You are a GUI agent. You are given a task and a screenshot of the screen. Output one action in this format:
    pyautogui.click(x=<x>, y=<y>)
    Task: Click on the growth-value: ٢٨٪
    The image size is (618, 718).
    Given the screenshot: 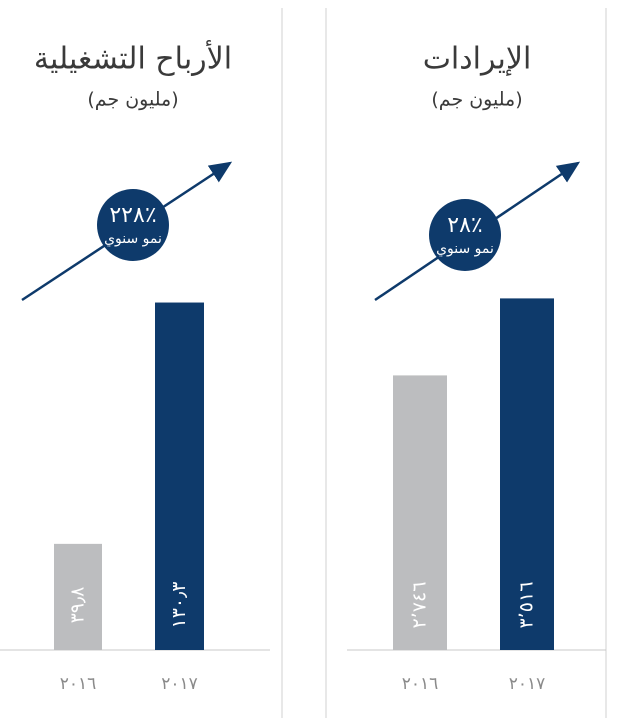 What is the action you would take?
    pyautogui.click(x=464, y=225)
    